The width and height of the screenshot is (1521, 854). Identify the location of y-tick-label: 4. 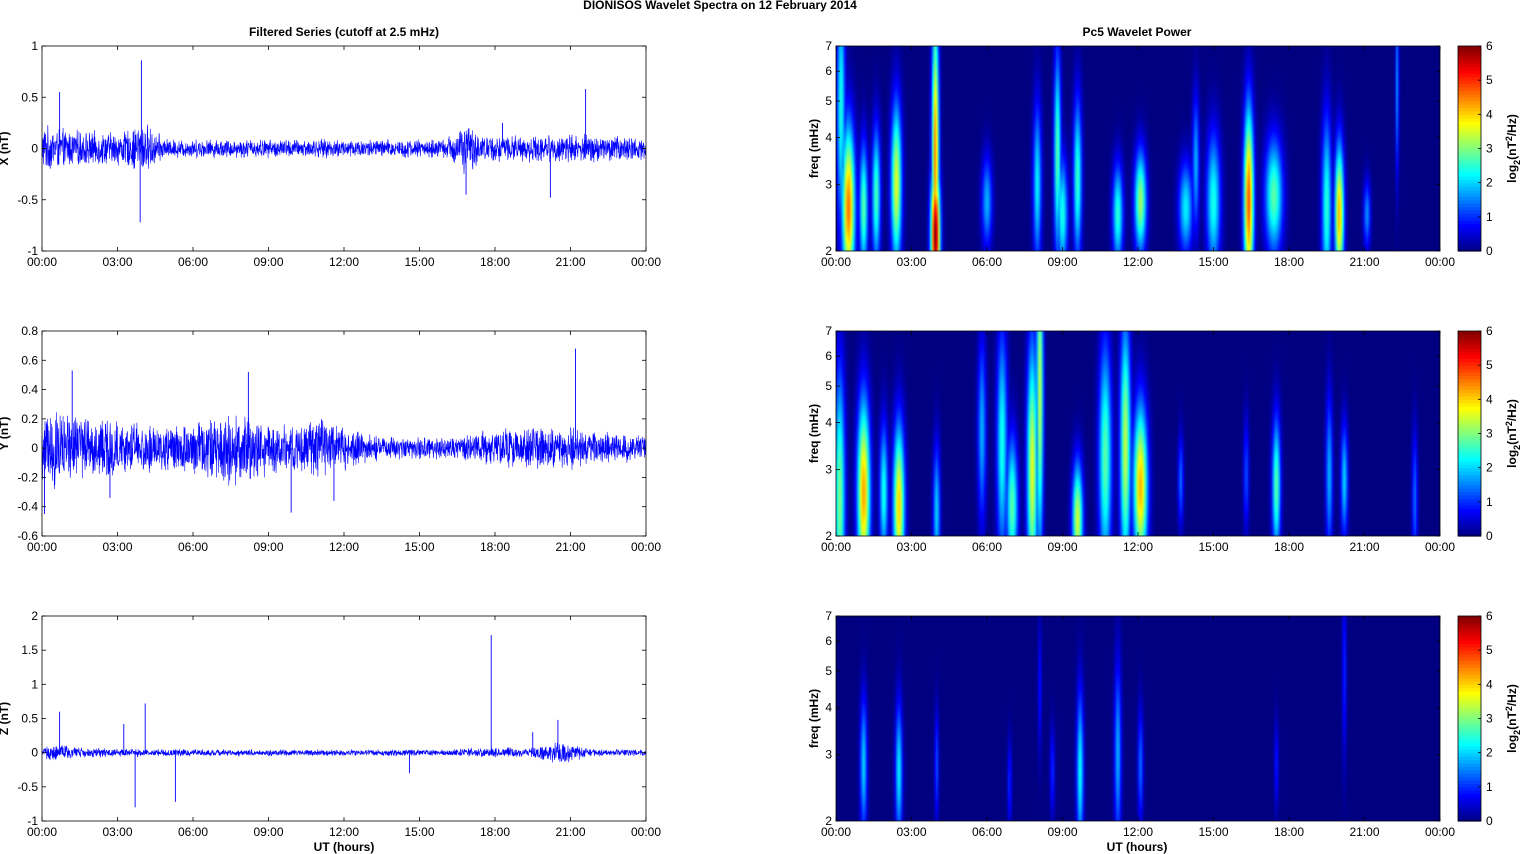
(828, 423).